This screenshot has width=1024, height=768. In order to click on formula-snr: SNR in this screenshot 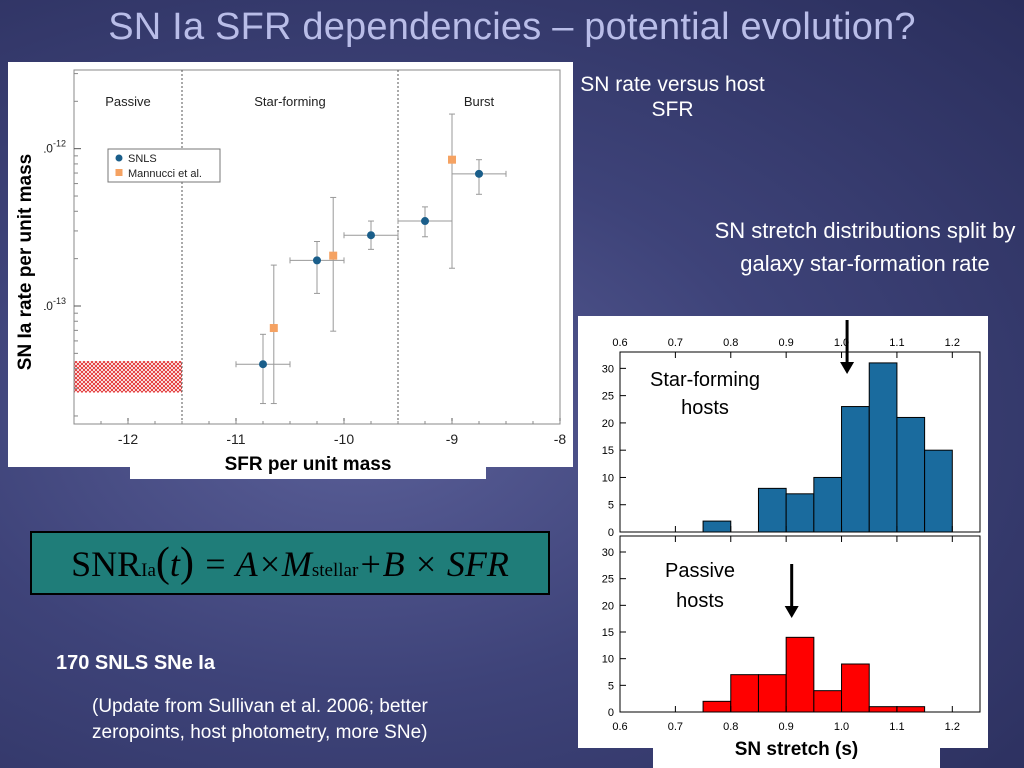, I will do `click(106, 564)`.